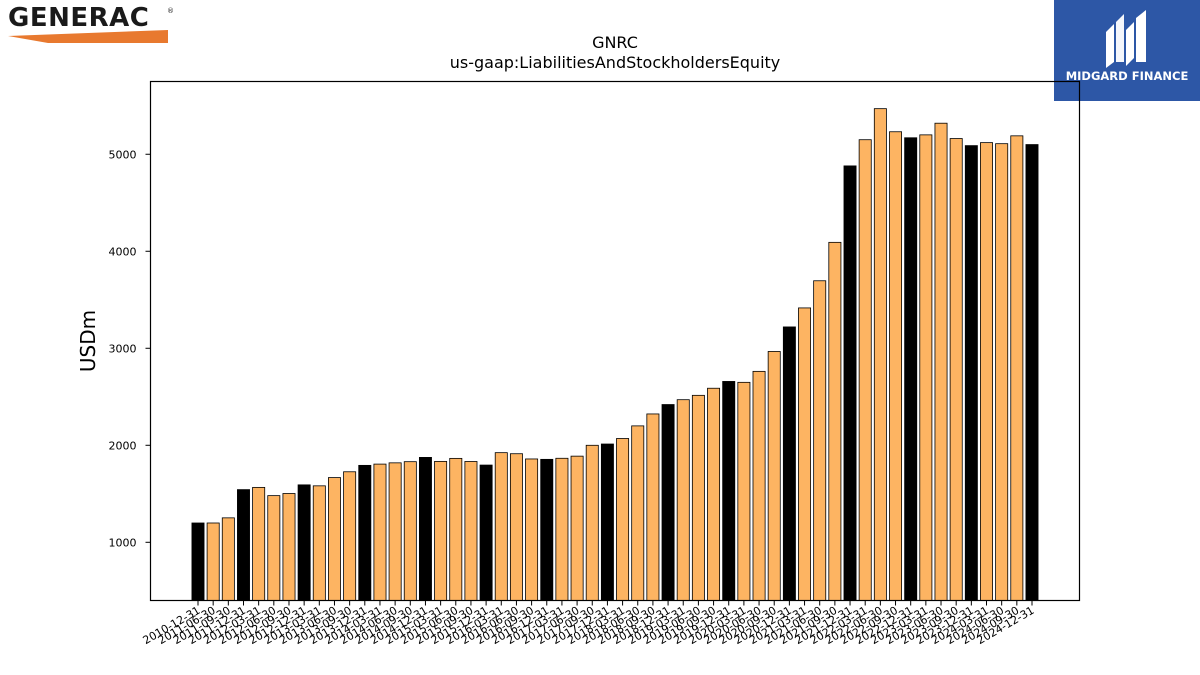  I want to click on y-axis: 1000 2000 3000 4000 5000, so click(130, 348).